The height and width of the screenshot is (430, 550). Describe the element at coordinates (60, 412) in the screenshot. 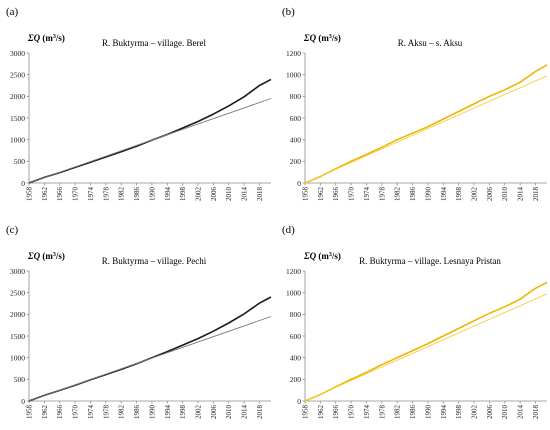

I see `x-tick-label: 1966` at that location.